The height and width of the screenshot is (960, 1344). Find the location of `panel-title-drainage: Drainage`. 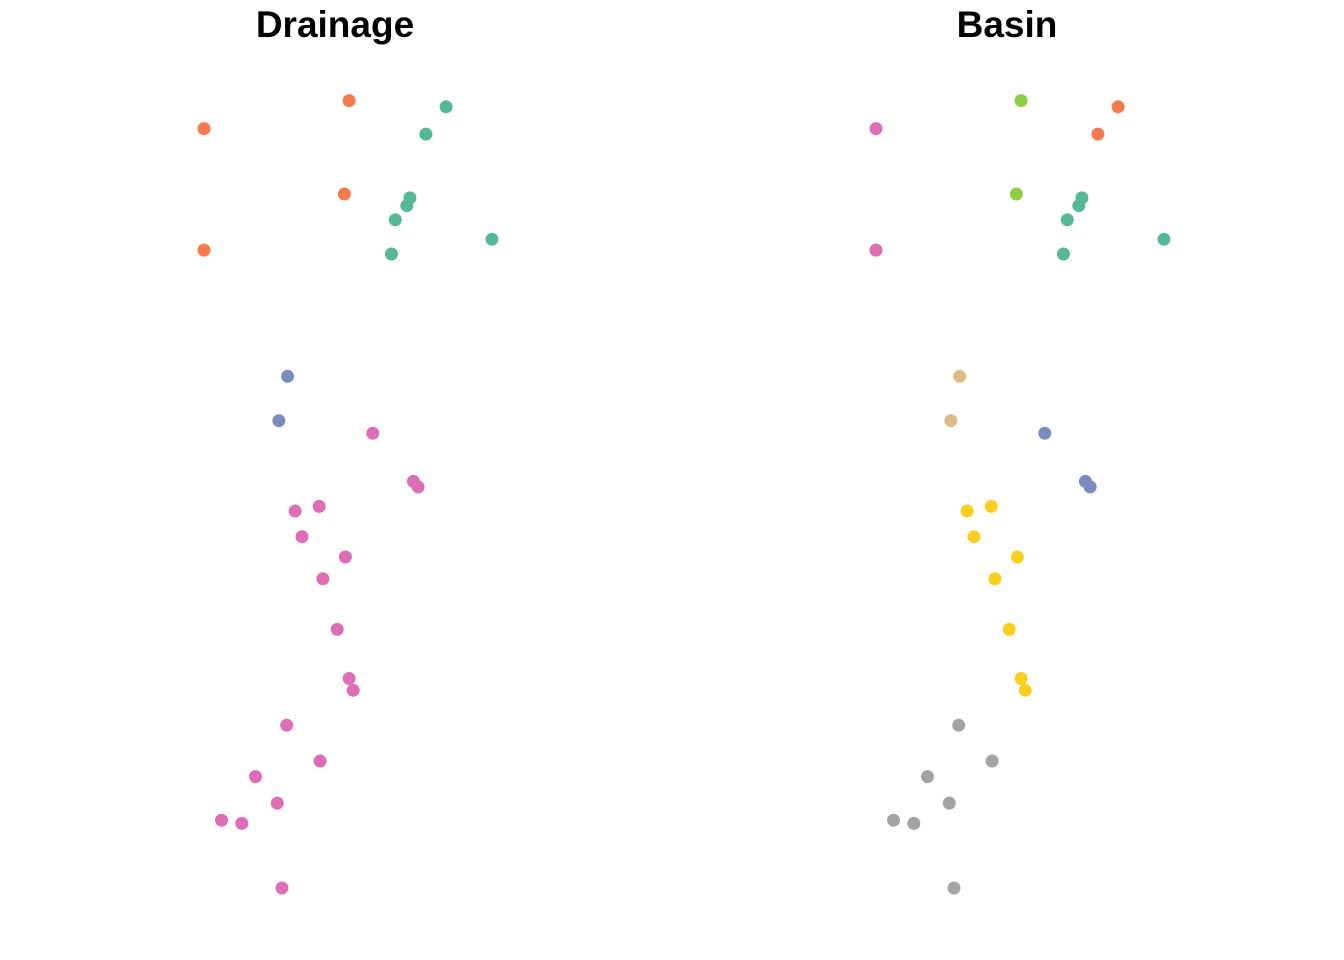

panel-title-drainage: Drainage is located at coordinates (335, 24).